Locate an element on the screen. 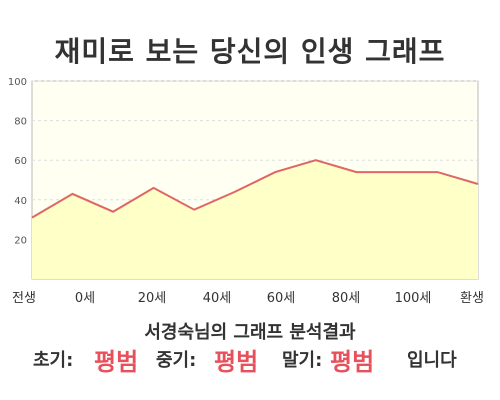  x-tick-label: 40세 is located at coordinates (217, 298).